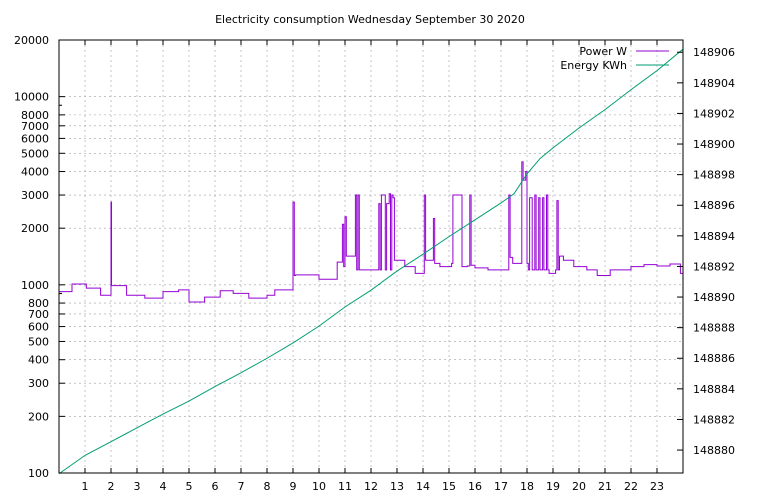  I want to click on x-tick-label: 7, so click(241, 486).